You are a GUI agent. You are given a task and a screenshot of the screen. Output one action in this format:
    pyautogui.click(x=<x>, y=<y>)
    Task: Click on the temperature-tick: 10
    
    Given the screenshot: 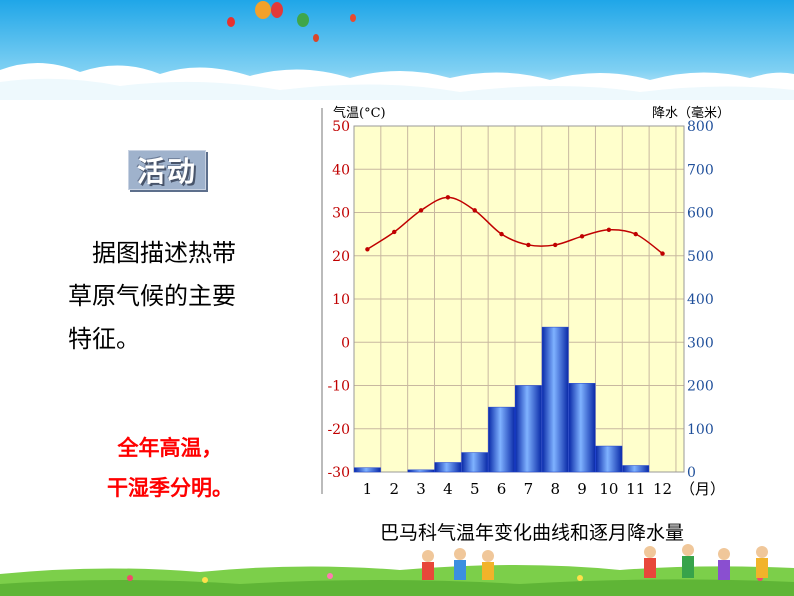 What is the action you would take?
    pyautogui.click(x=341, y=300)
    